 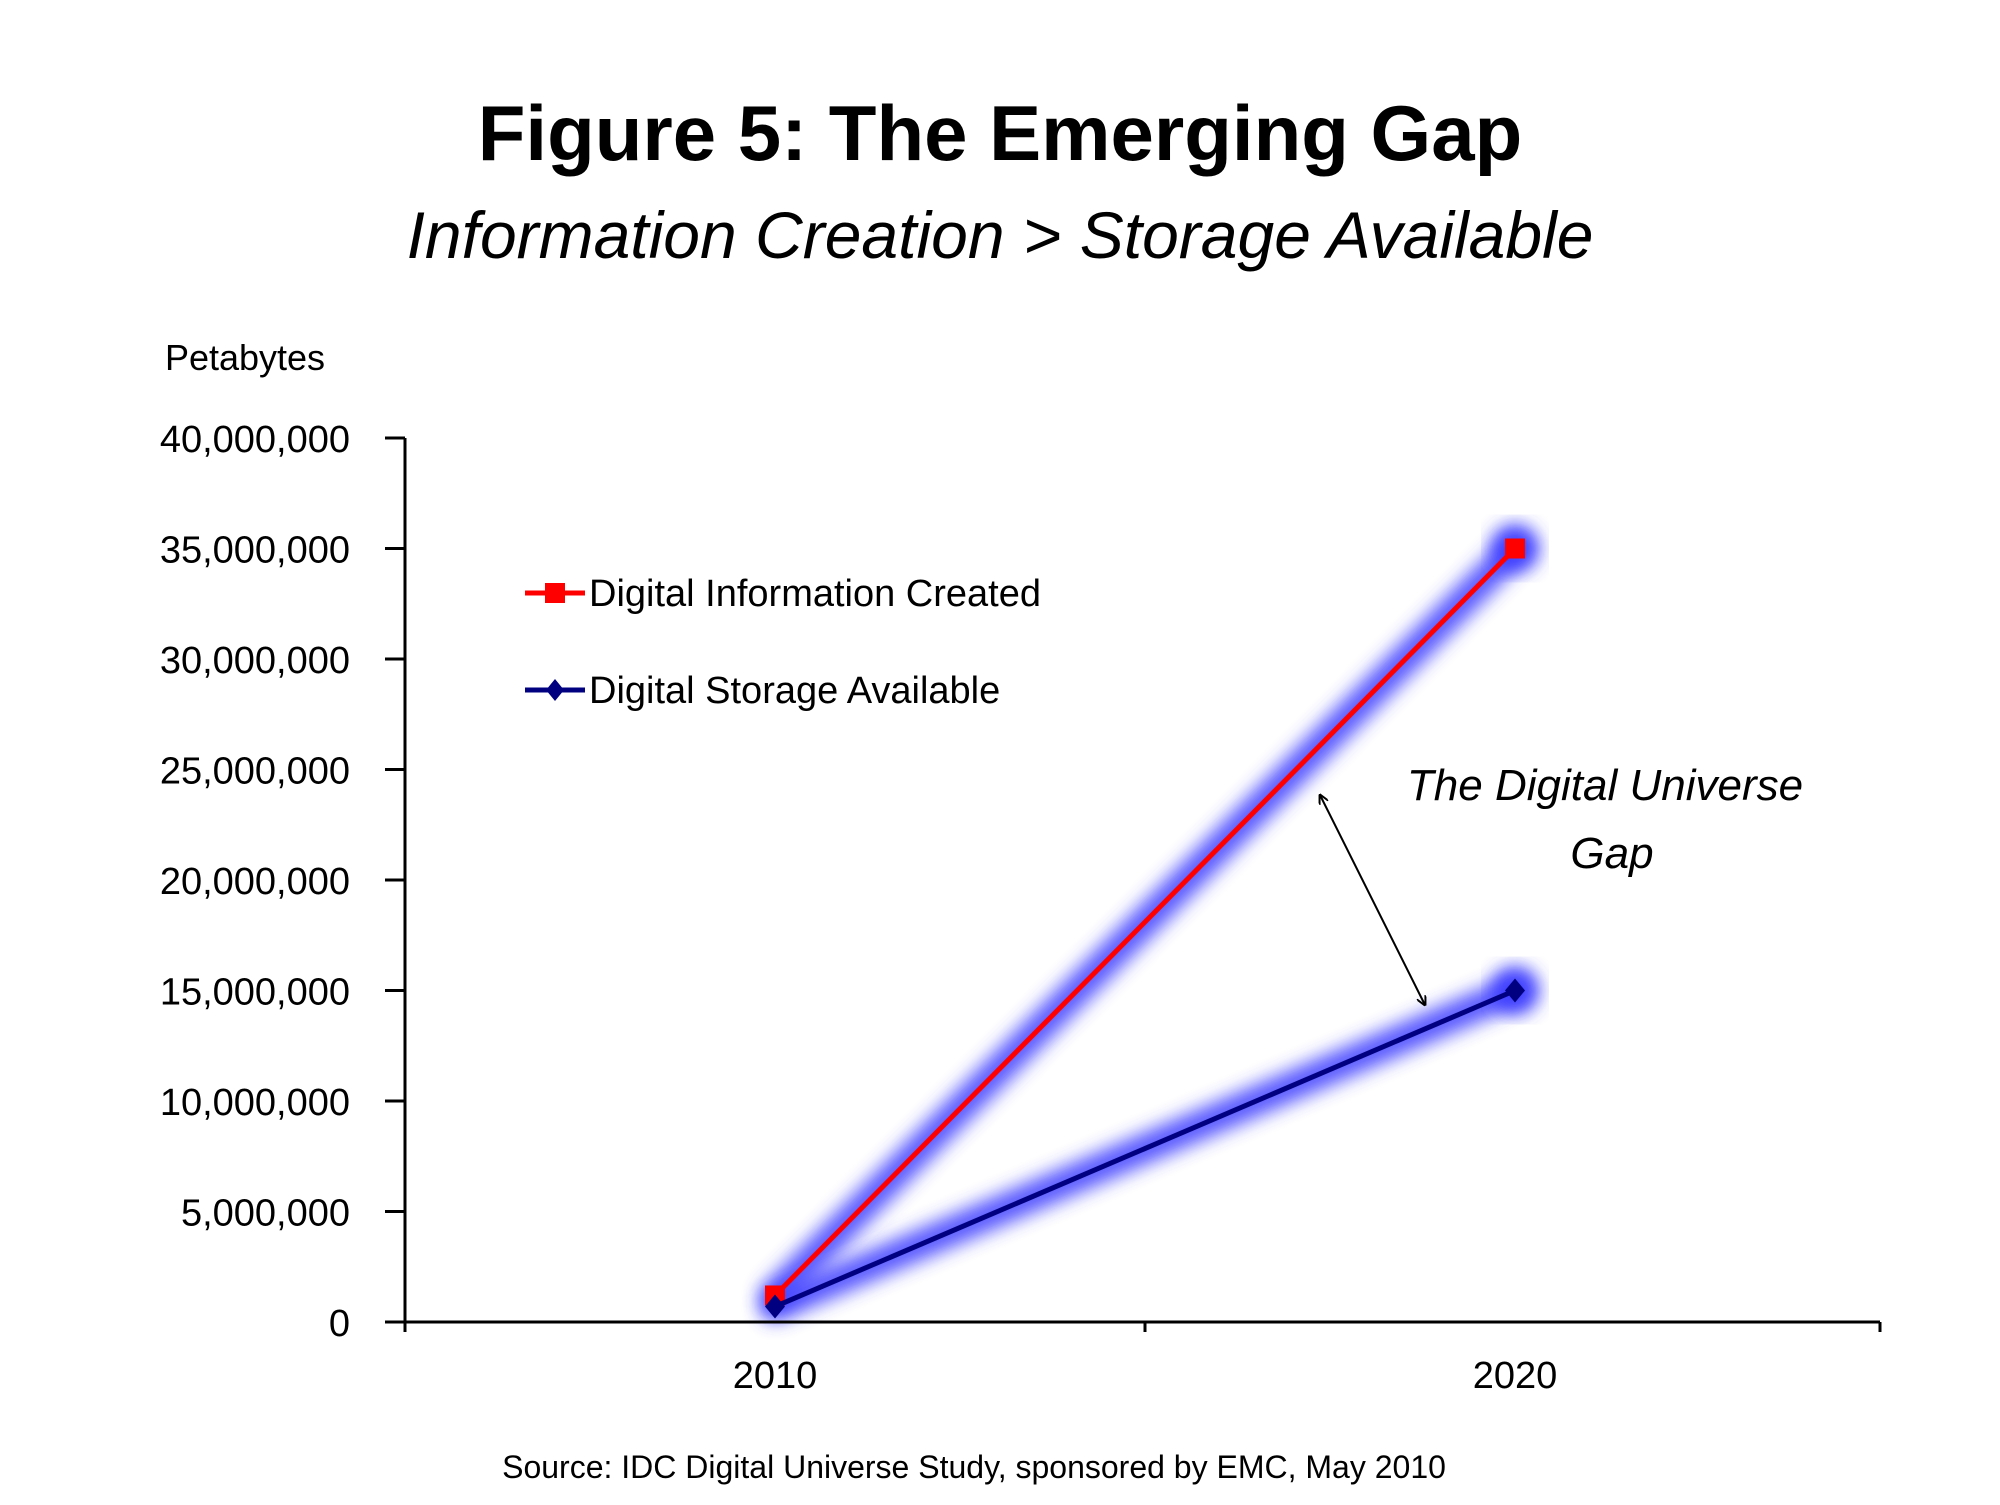 I want to click on y-tick-label: 40,000,000, so click(x=255, y=440).